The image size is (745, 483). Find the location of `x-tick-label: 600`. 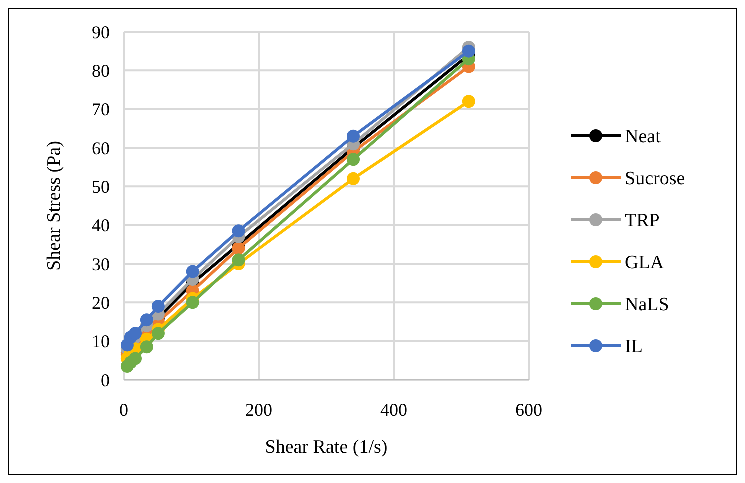

x-tick-label: 600 is located at coordinates (529, 410).